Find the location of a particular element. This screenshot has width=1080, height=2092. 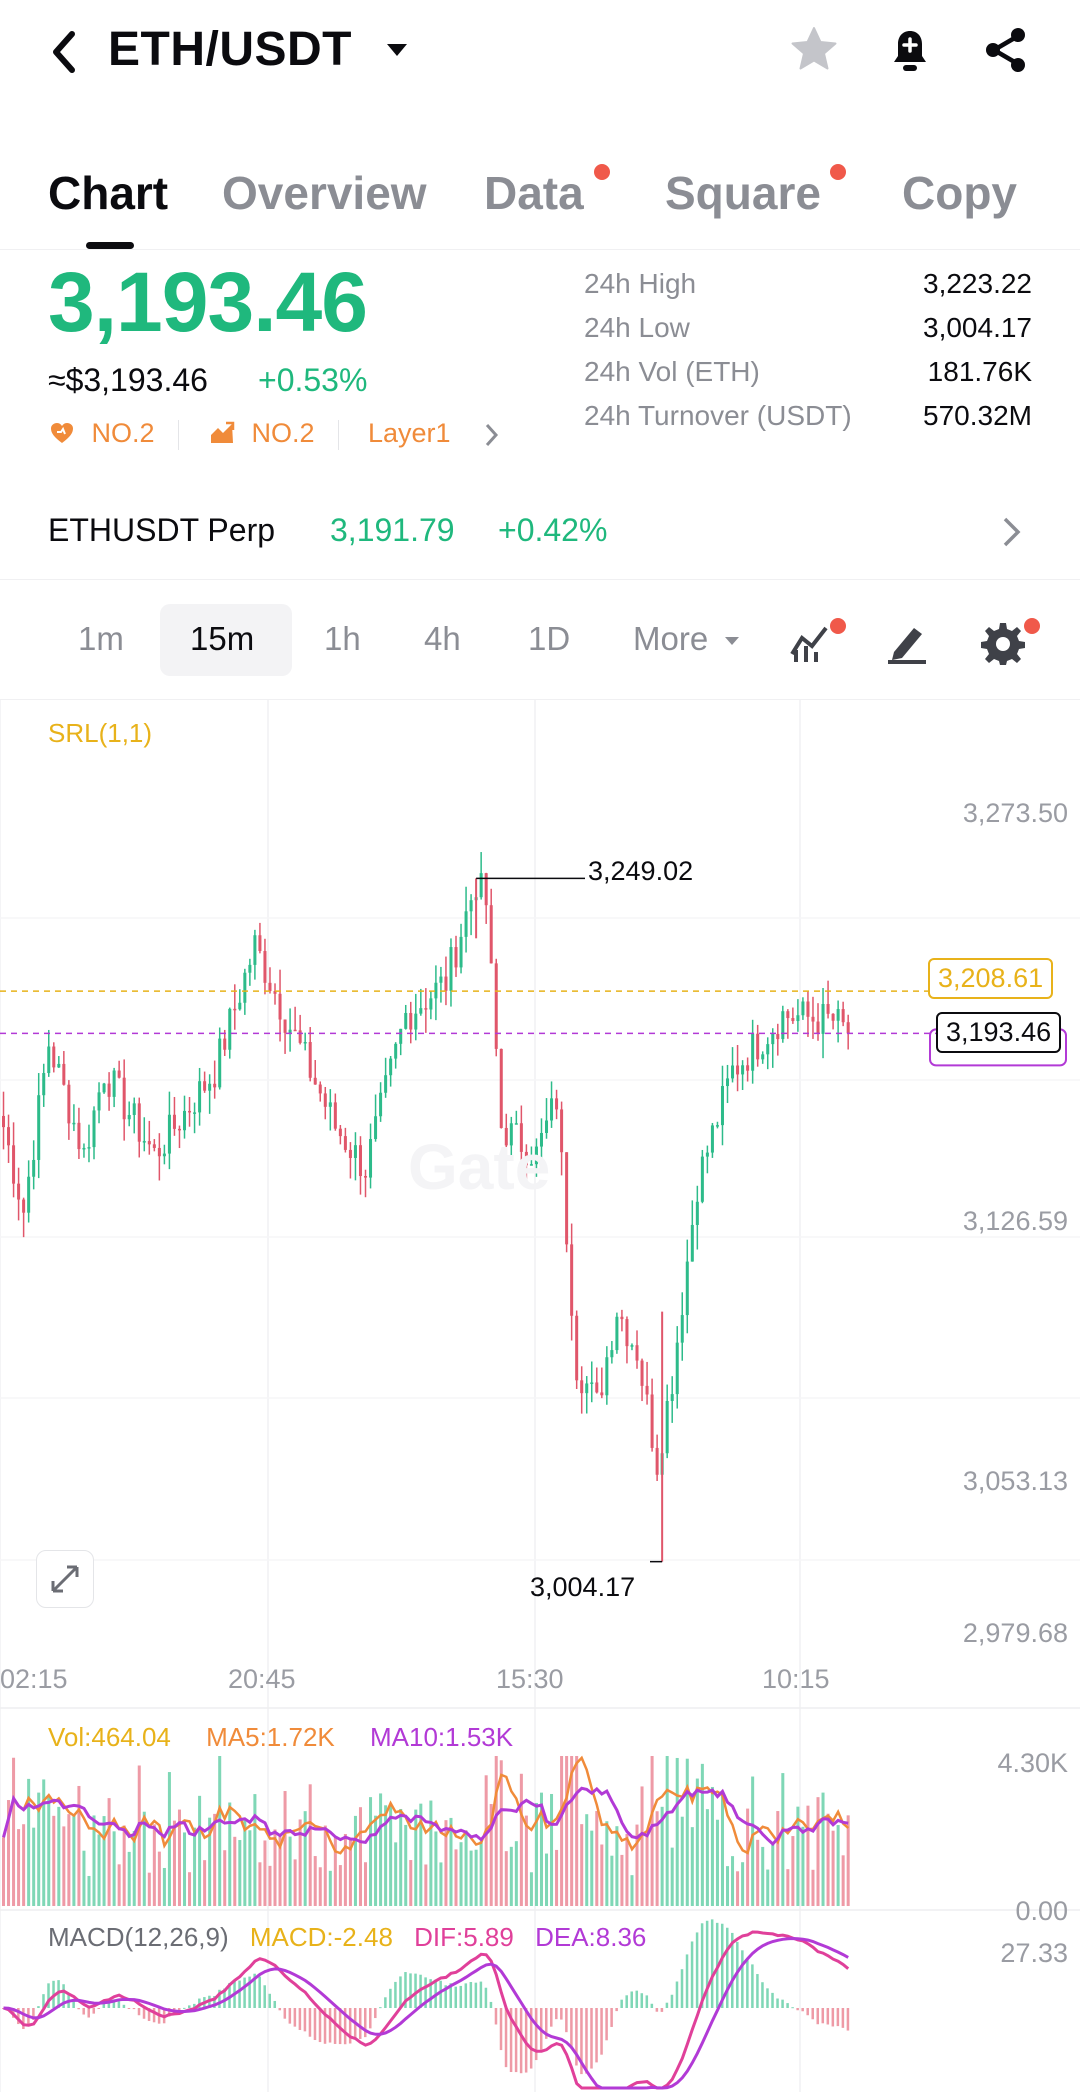

stat-label: 24h Vol (ETH) is located at coordinates (672, 371).